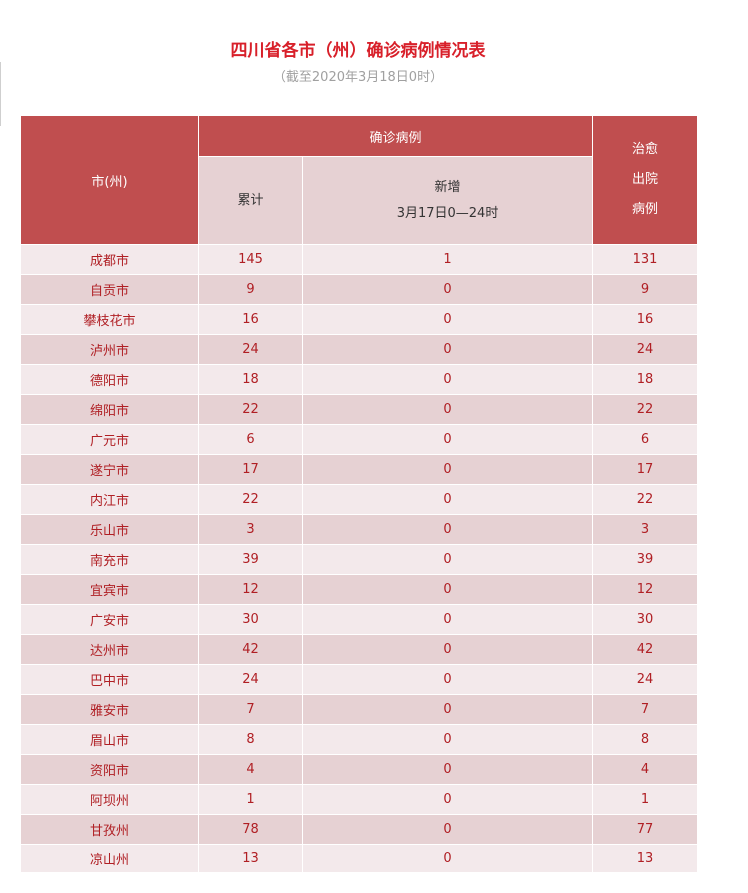 The width and height of the screenshot is (748, 893). I want to click on page-title: 四川省各市（州）确诊病例情况表, so click(358, 51).